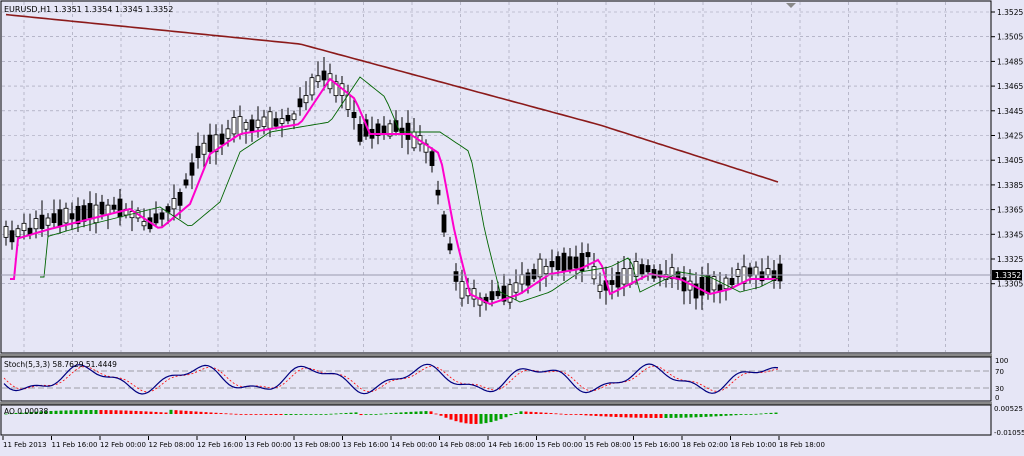 The width and height of the screenshot is (1024, 456). I want to click on price-tick-label: 1.3365, so click(1010, 210).